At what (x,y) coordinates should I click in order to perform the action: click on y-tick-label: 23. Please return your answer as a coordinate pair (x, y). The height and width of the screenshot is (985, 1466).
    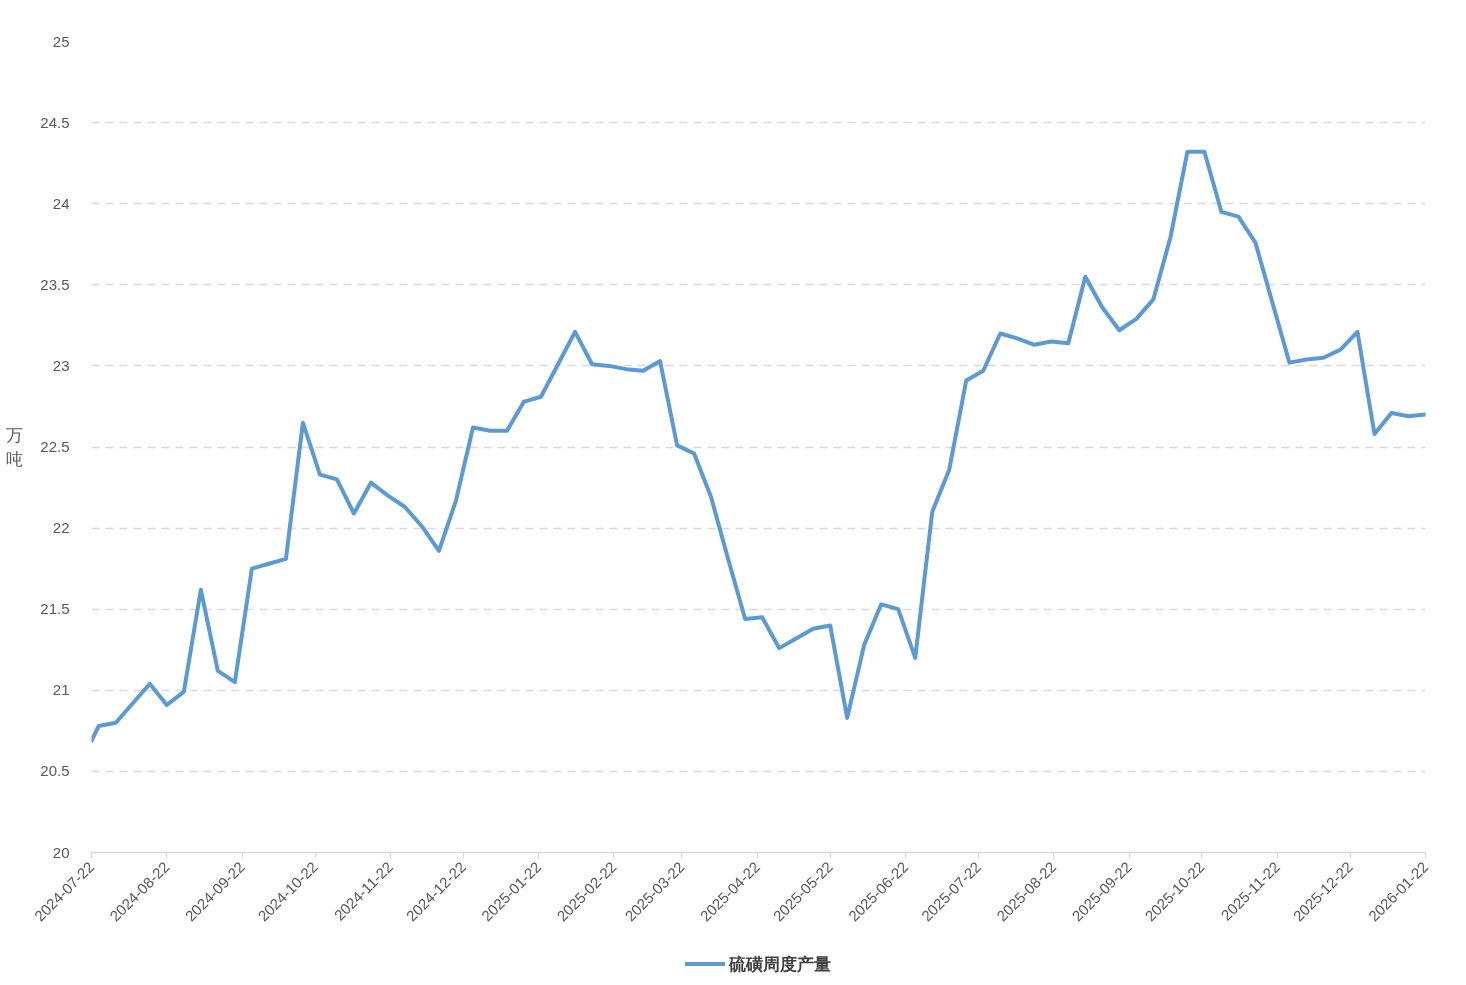
    Looking at the image, I should click on (61, 365).